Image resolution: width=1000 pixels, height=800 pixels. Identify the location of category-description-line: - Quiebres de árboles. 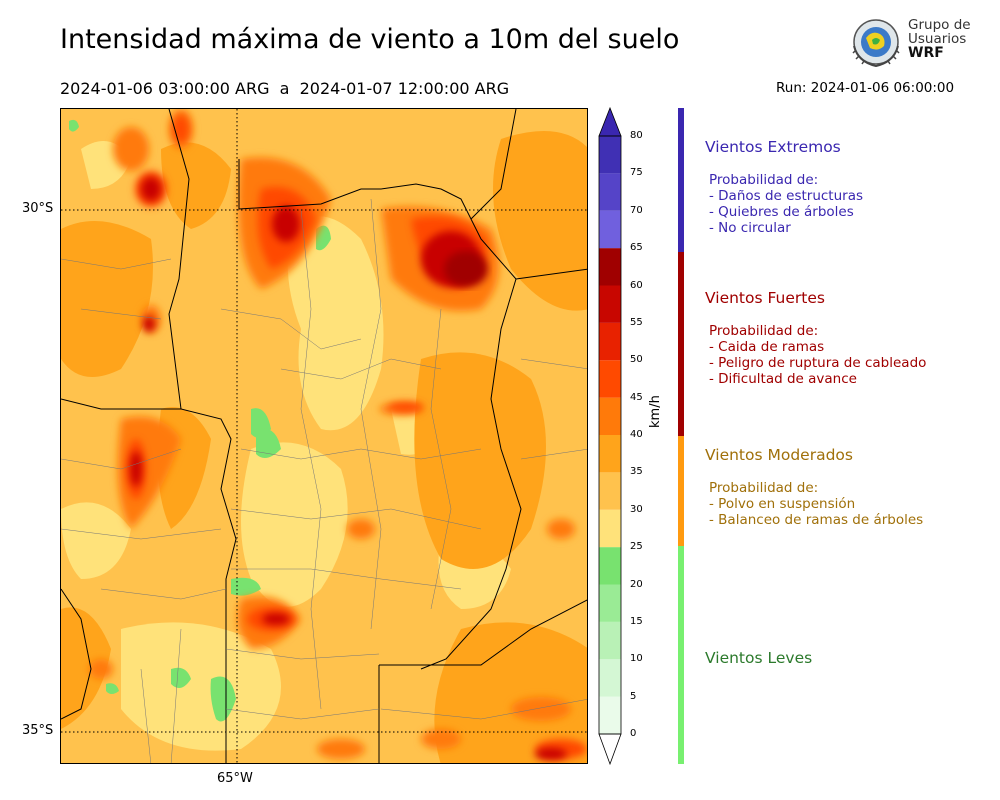
(781, 212).